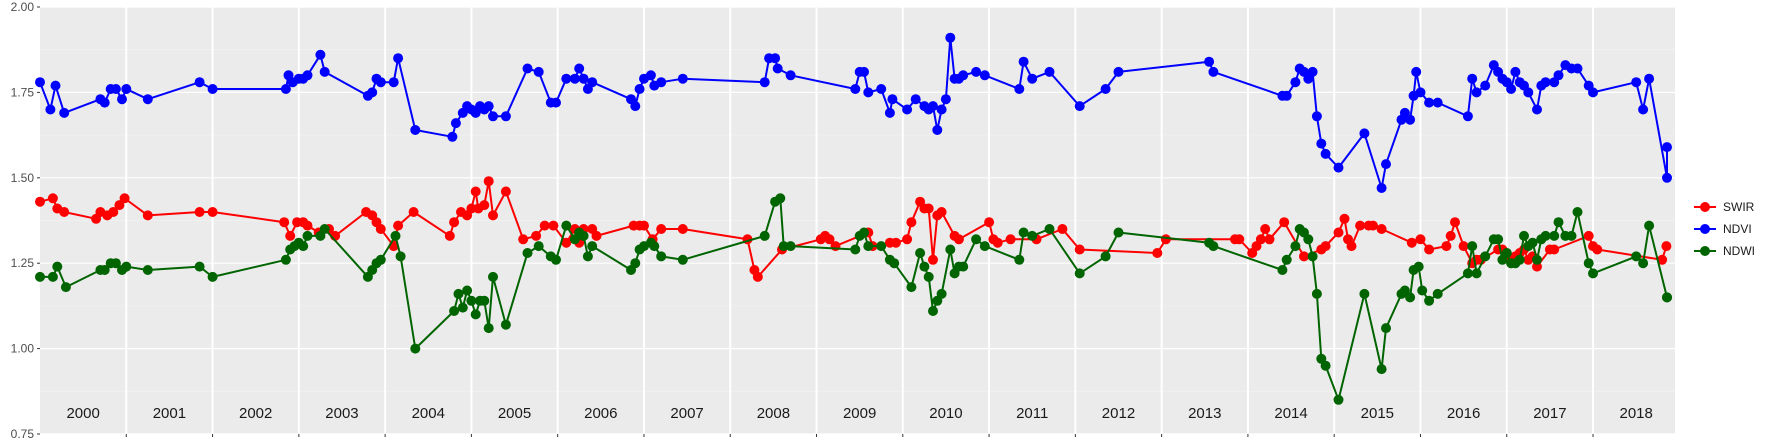  I want to click on legend-label-ndvi: NDVI, so click(1737, 229).